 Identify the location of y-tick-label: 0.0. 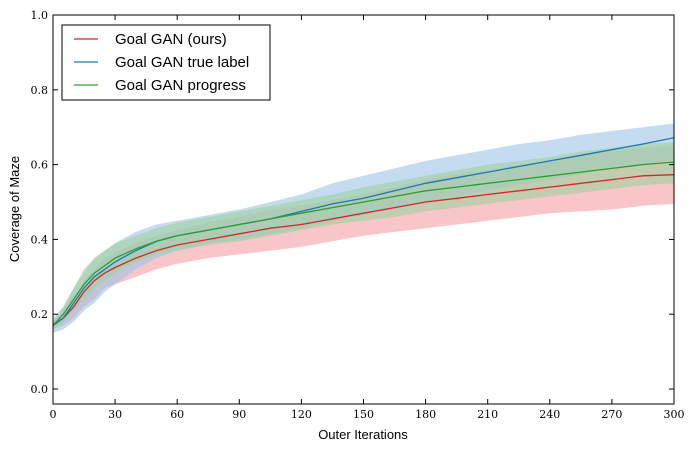
(40, 389).